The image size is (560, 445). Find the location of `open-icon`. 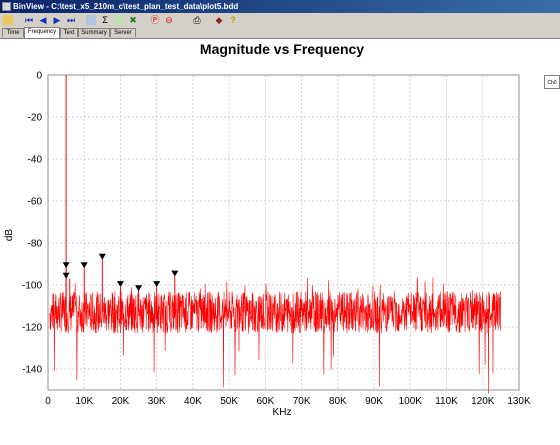

open-icon is located at coordinates (8, 20).